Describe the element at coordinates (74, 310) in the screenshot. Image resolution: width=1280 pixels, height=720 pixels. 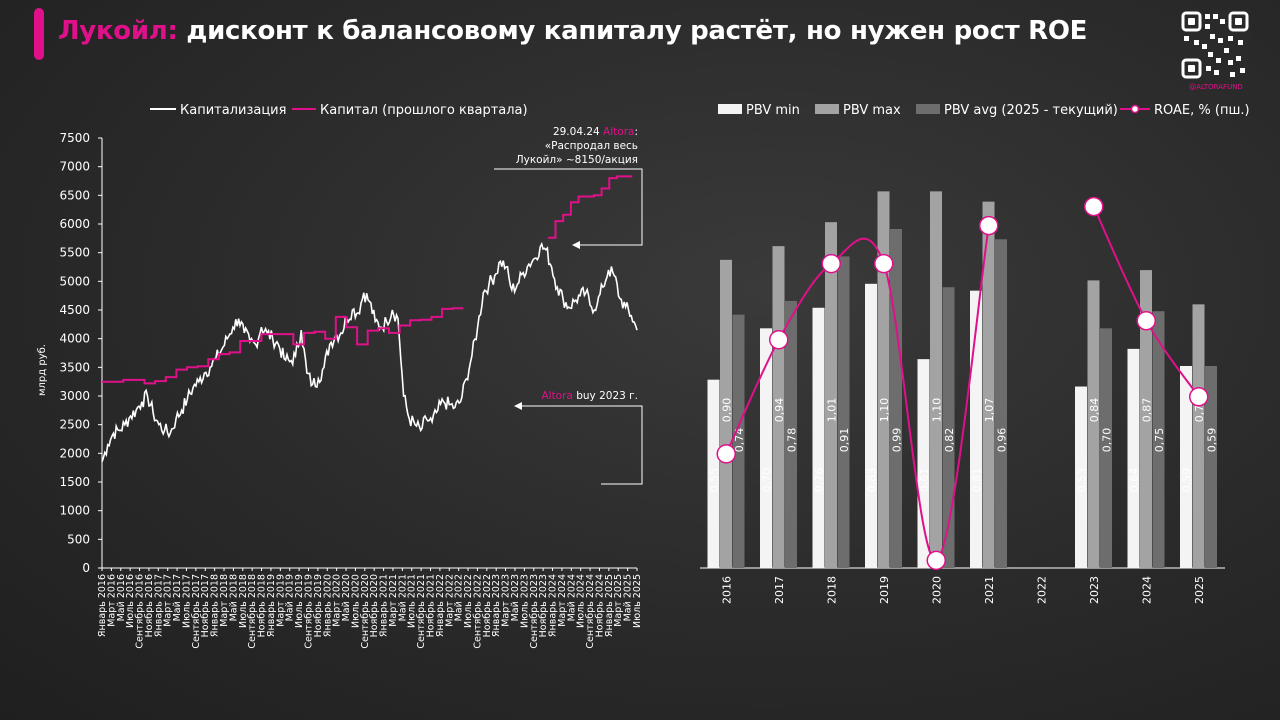
I see `left-y-tick-label: 4500` at that location.